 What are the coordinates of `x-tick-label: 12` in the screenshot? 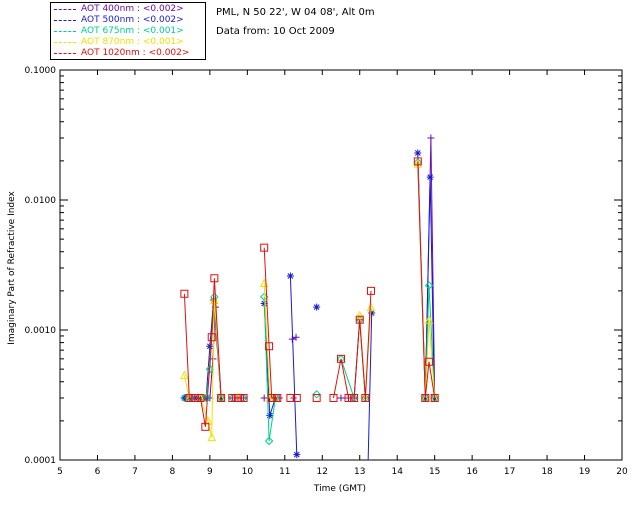 It's located at (322, 472).